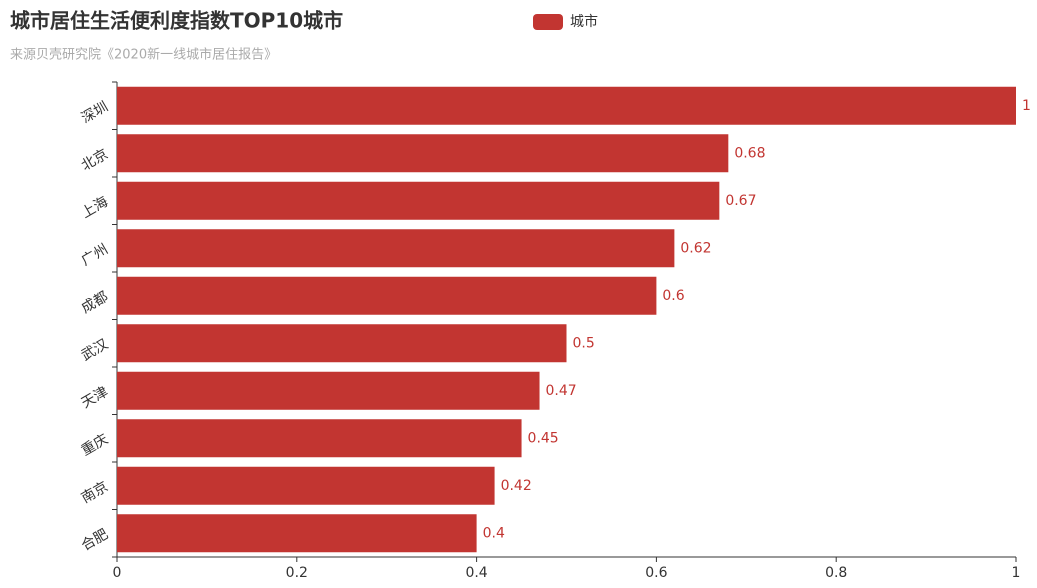  What do you see at coordinates (543, 438) in the screenshot?
I see `value-label: 0.45` at bounding box center [543, 438].